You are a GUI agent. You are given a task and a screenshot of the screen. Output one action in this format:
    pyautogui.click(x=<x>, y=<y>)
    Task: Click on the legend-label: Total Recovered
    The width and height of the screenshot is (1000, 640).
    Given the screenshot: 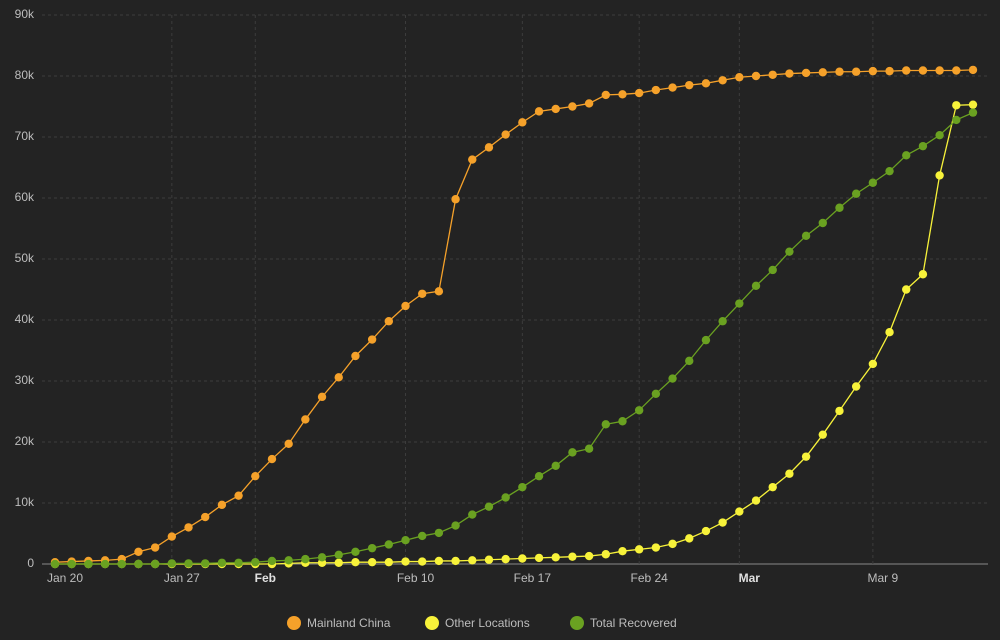 What is the action you would take?
    pyautogui.click(x=633, y=623)
    